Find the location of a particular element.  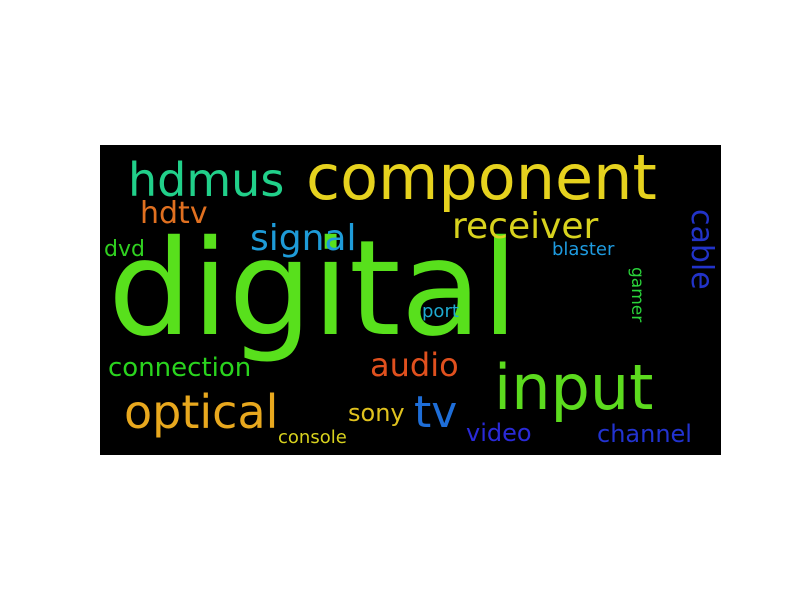

word-blaster: blaster is located at coordinates (583, 249).